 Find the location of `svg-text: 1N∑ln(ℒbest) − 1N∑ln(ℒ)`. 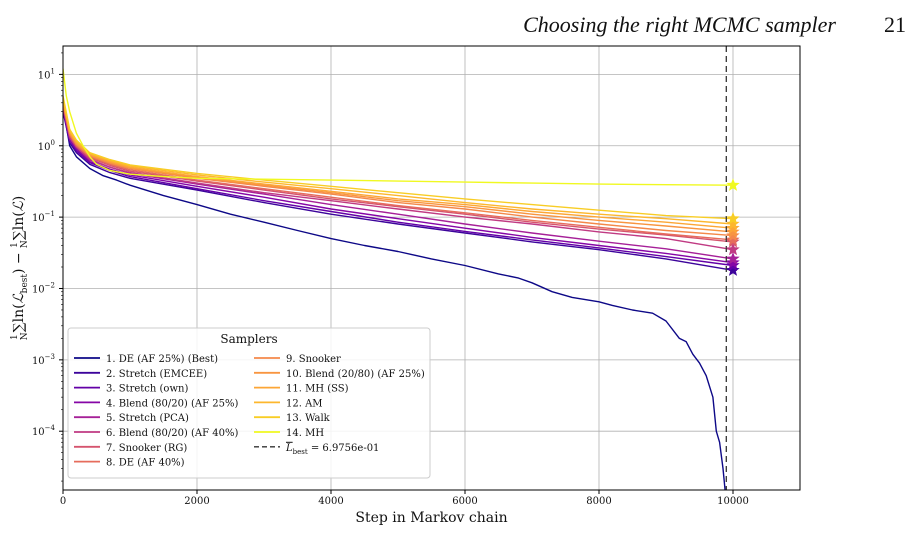

svg-text: 1N∑ln(ℒbest) − 1N∑ln(ℒ) is located at coordinates (20, 268).